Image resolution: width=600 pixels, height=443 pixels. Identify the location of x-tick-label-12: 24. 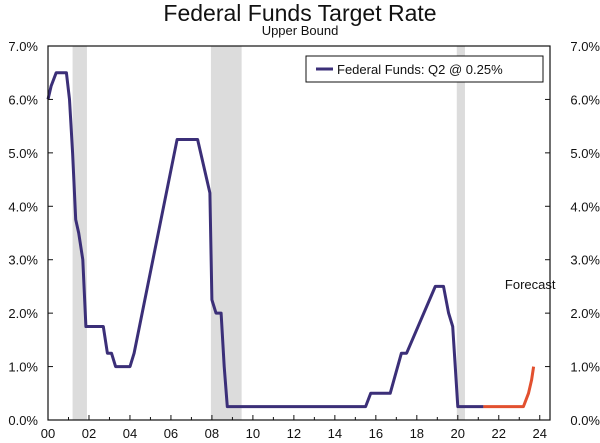
(540, 433).